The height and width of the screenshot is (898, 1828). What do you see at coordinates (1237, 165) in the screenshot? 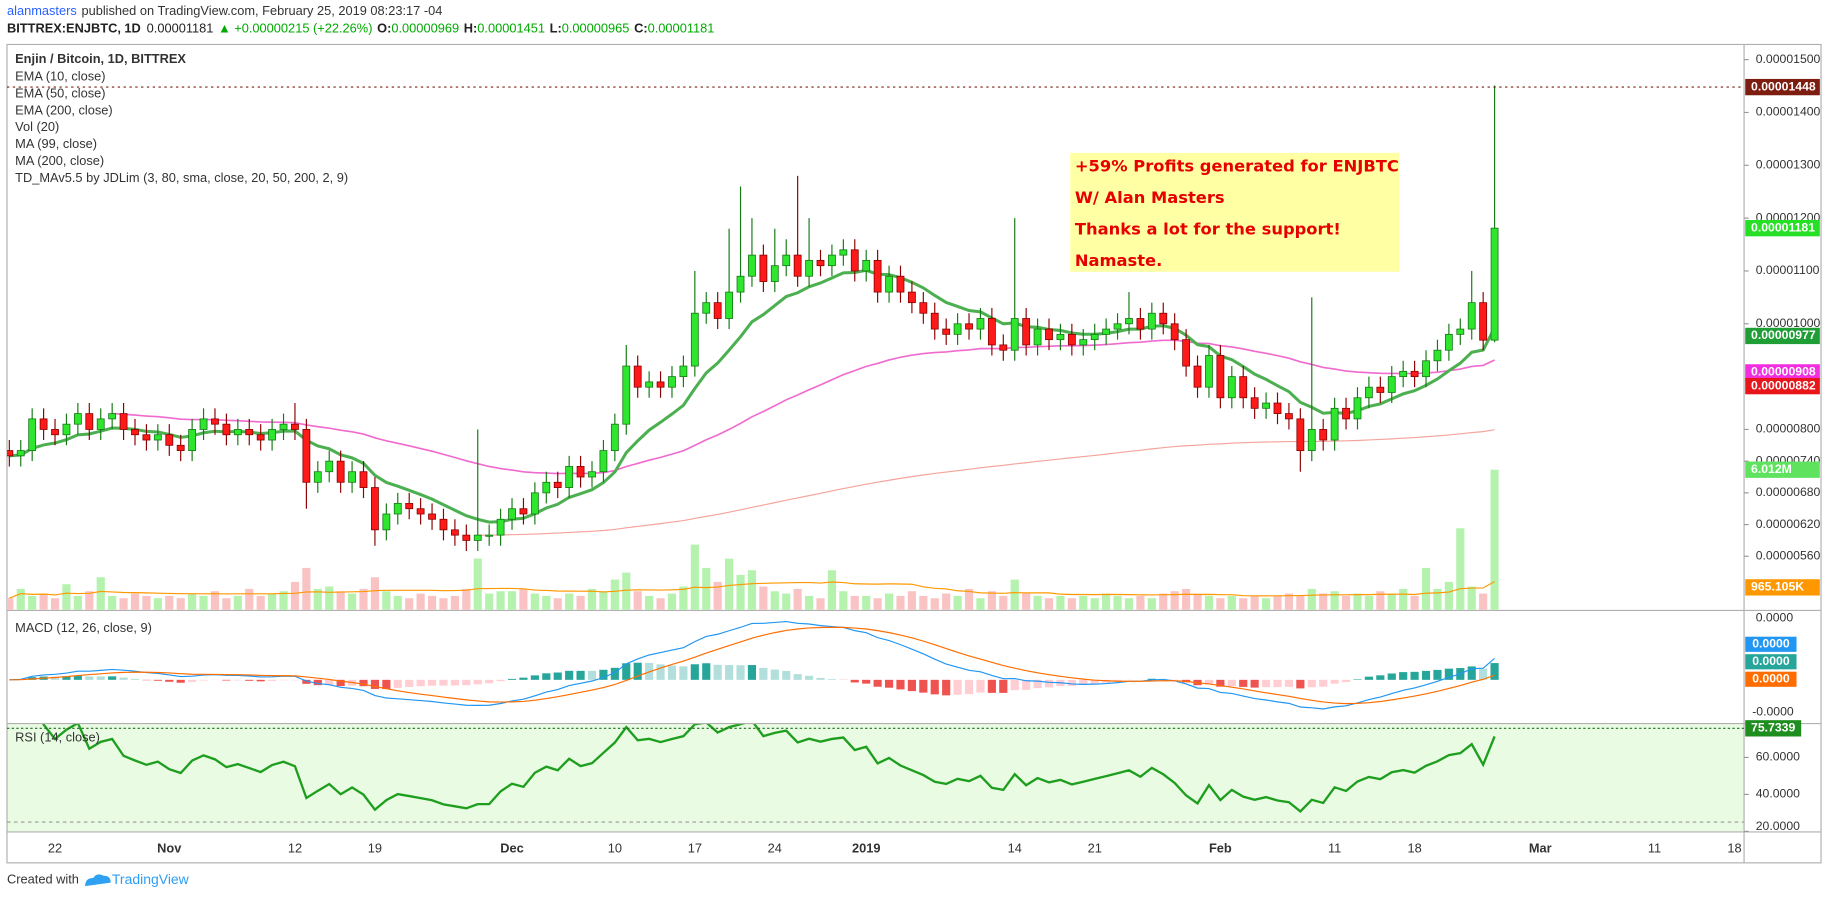
I see `annotation-text: +59% Profits generated for ENJBTC` at bounding box center [1237, 165].